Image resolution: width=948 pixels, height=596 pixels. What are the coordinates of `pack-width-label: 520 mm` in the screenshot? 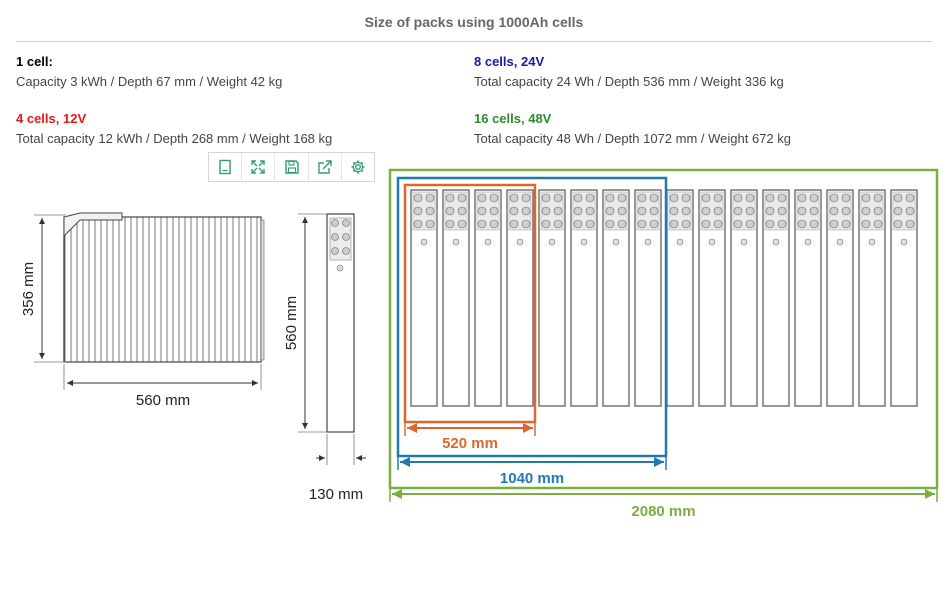 It's located at (470, 443).